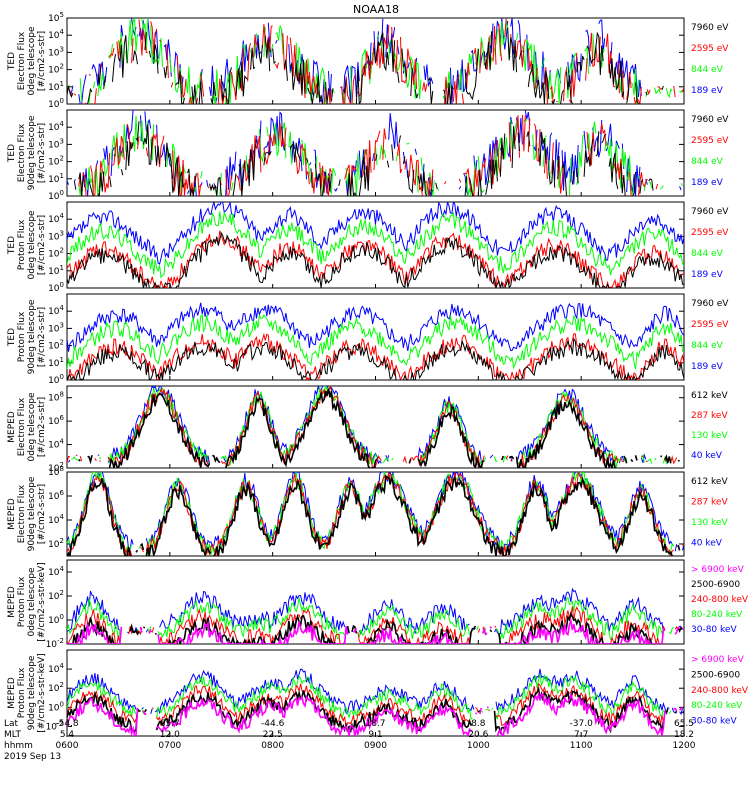 The width and height of the screenshot is (750, 804). Describe the element at coordinates (375, 735) in the screenshot. I see `footer-value: 9.1` at that location.